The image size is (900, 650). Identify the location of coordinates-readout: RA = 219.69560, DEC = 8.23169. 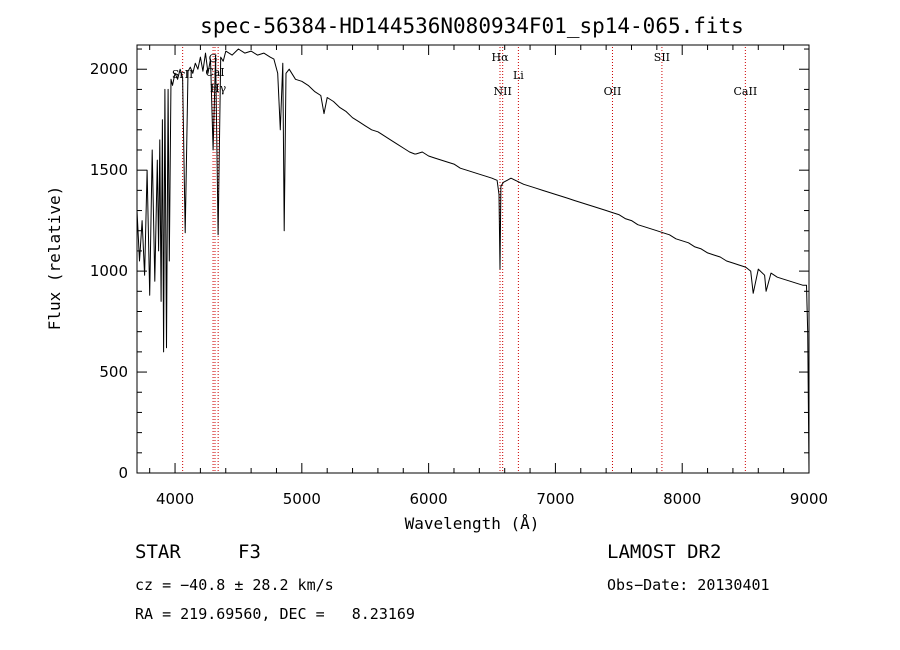
(275, 614).